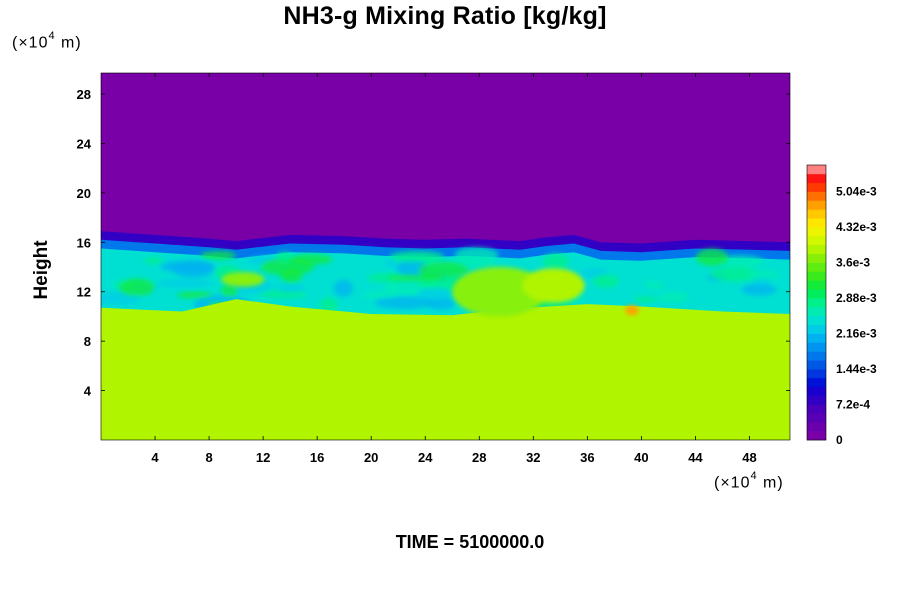 This screenshot has height=600, width=900. Describe the element at coordinates (749, 481) in the screenshot. I see `x-unit-label: (×104 m)` at that location.